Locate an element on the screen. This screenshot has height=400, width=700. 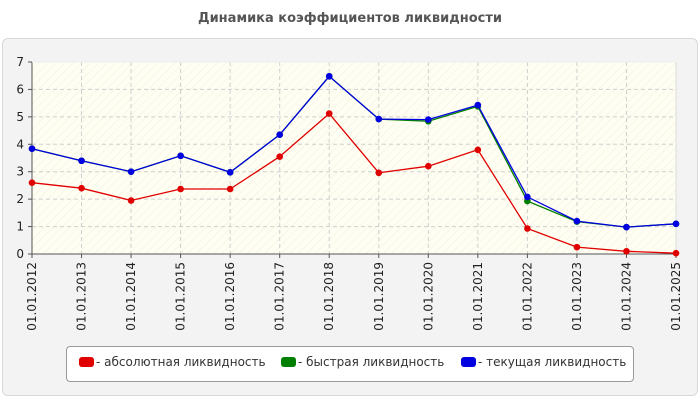
legend-label-current: - текущая ликвидность is located at coordinates (552, 362).